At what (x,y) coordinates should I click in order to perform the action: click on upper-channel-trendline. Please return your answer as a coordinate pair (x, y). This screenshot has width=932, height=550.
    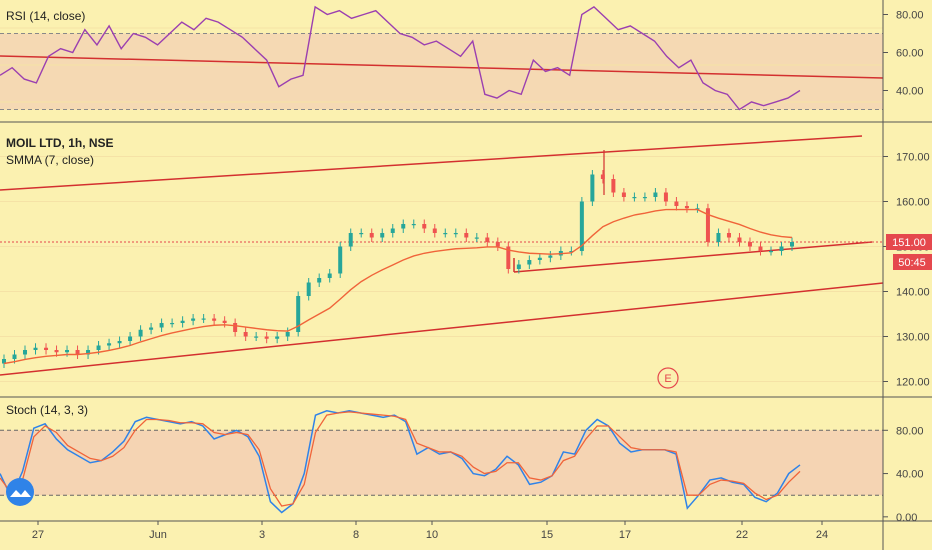
    Looking at the image, I should click on (431, 163).